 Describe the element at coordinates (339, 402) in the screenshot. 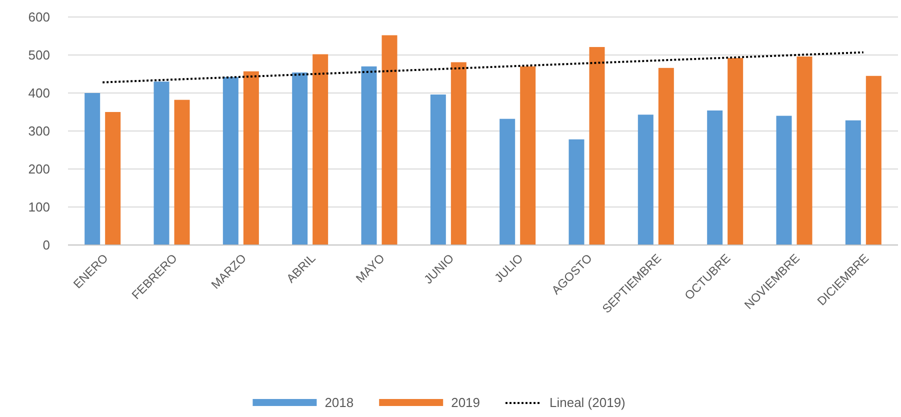

I see `legend-label: 2018` at that location.